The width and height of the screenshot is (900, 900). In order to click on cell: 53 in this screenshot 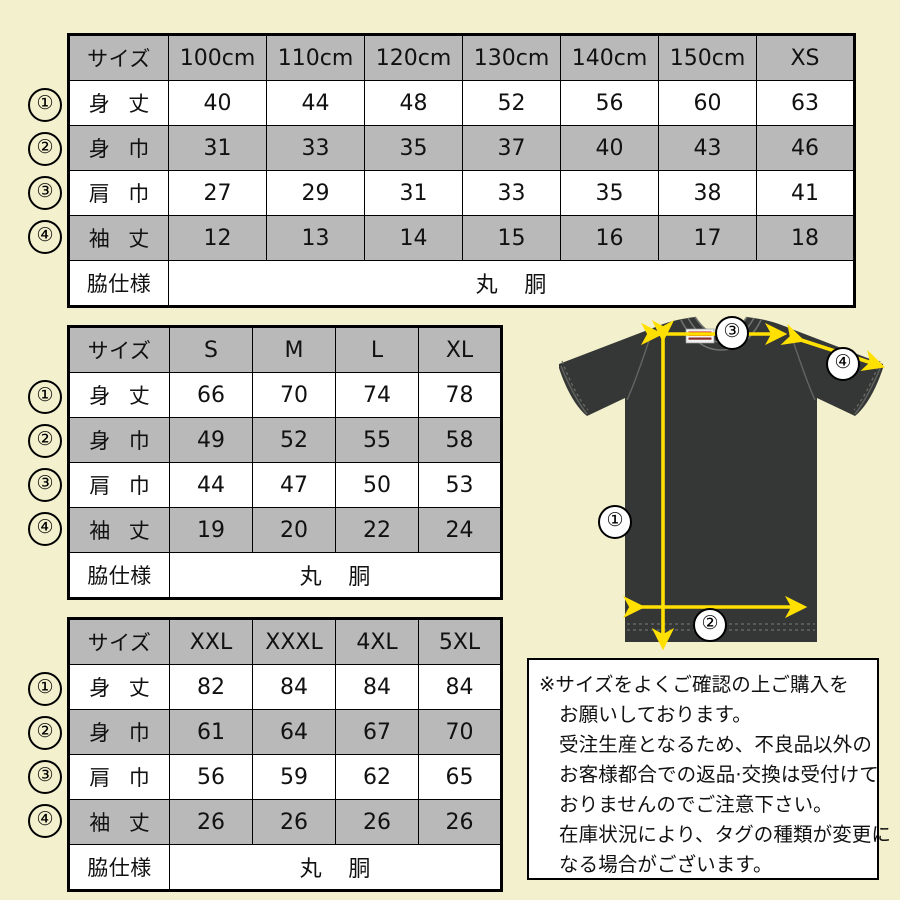, I will do `click(460, 485)`.